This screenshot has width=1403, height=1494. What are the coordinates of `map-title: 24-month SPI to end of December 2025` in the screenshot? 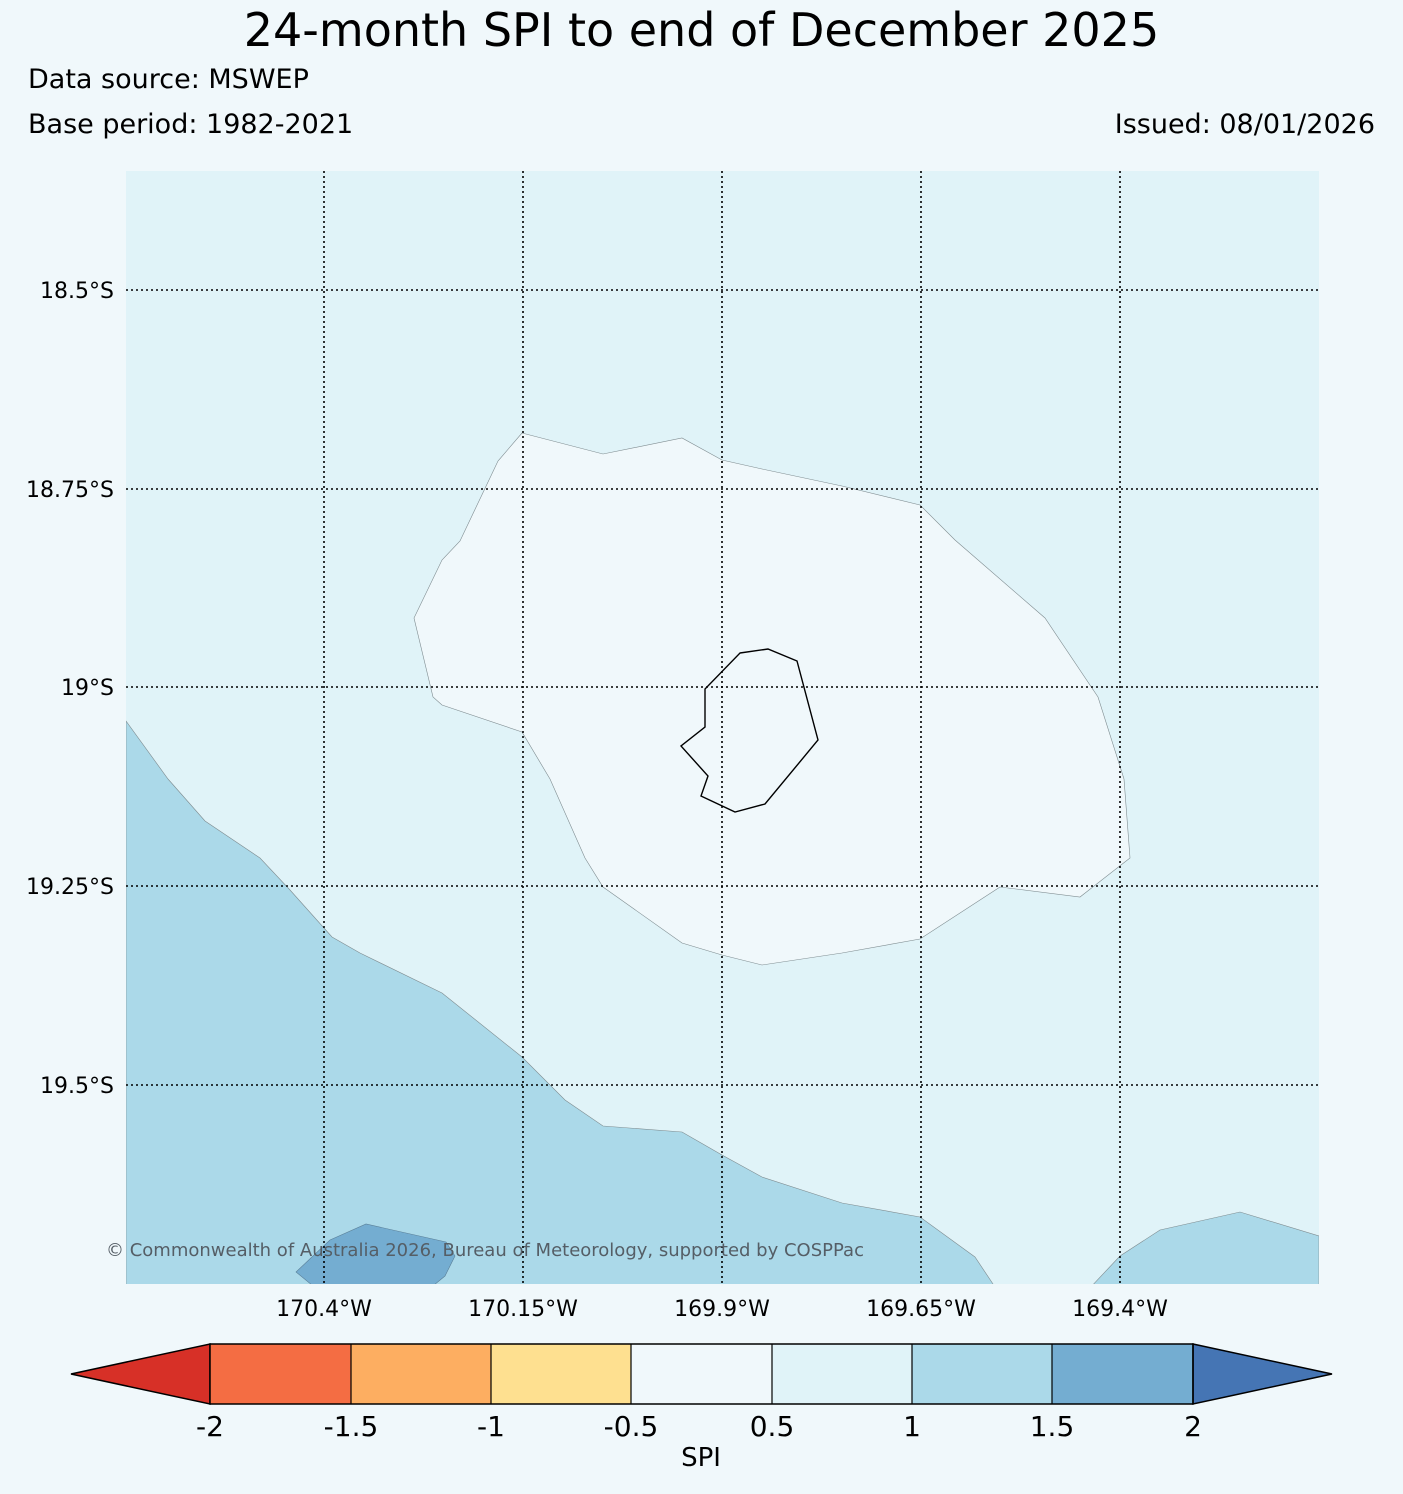 It's located at (701, 30).